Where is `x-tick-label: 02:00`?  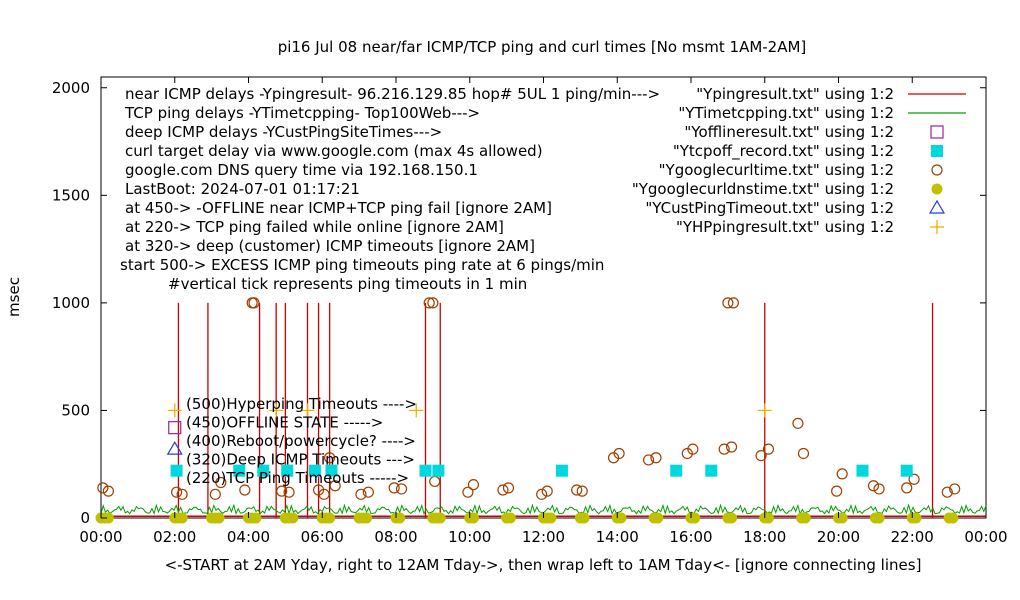 x-tick-label: 02:00 is located at coordinates (174, 537).